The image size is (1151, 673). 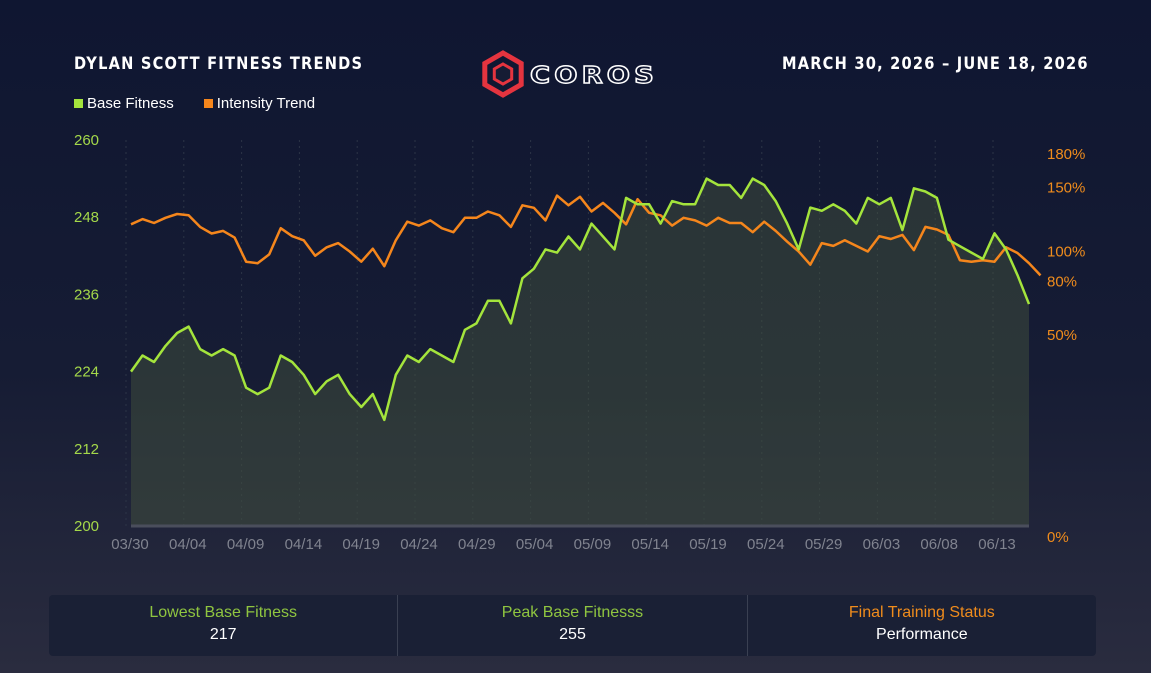 I want to click on legend-item-intensity-trend: Intensity Trend, so click(x=259, y=103).